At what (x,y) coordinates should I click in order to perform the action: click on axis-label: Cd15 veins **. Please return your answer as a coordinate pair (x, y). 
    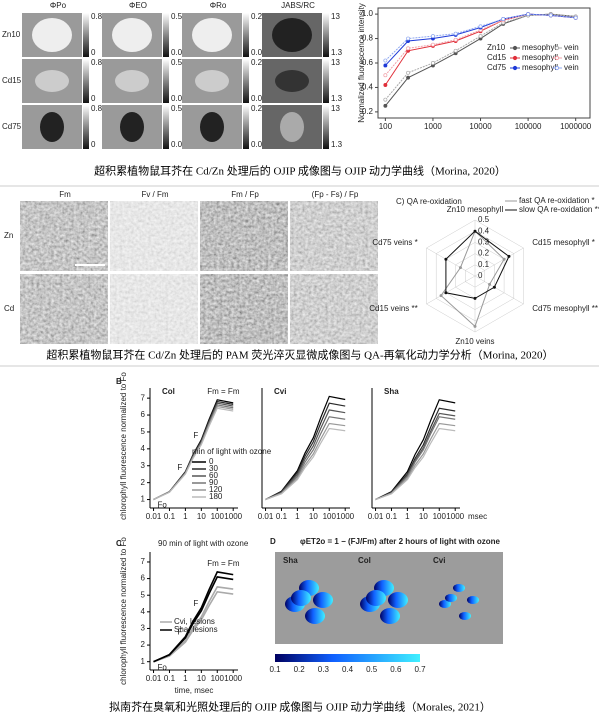
    Looking at the image, I should click on (393, 308).